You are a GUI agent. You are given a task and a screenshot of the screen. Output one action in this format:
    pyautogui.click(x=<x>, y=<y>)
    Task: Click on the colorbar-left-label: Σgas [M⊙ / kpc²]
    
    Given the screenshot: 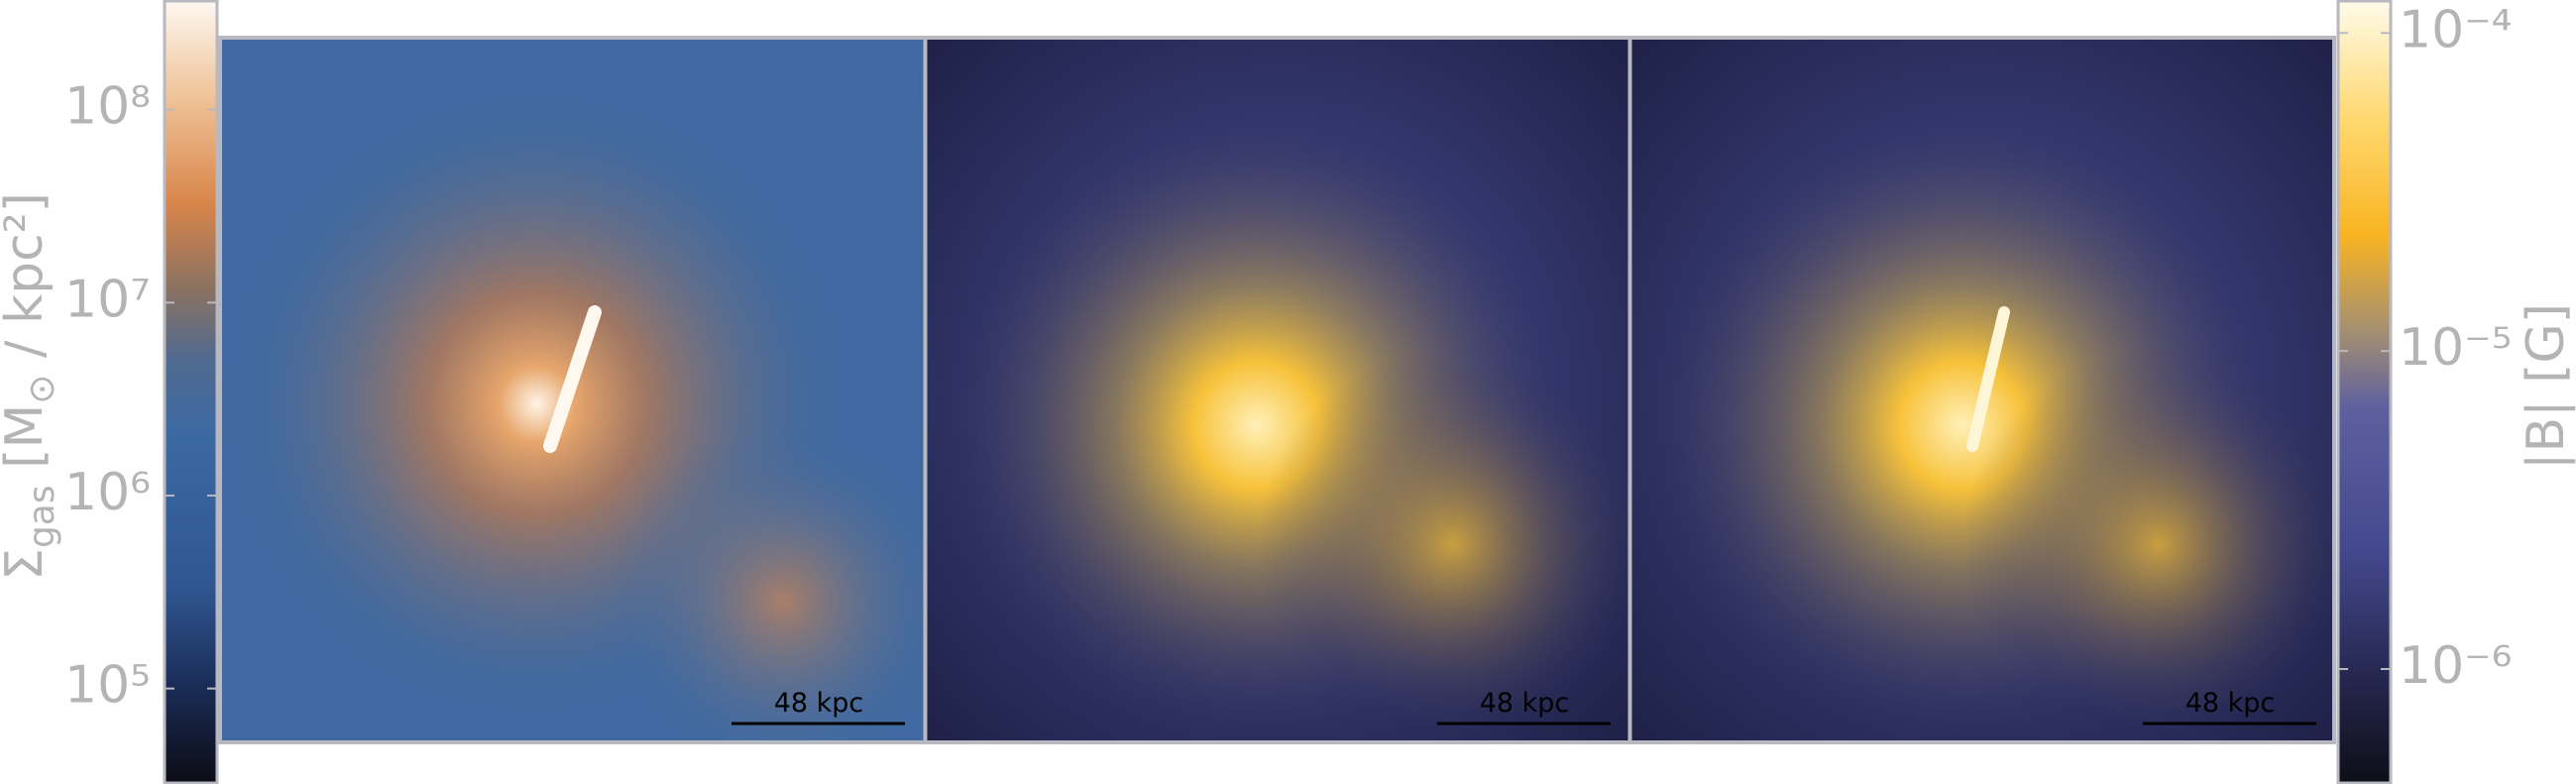 What is the action you would take?
    pyautogui.click(x=31, y=386)
    